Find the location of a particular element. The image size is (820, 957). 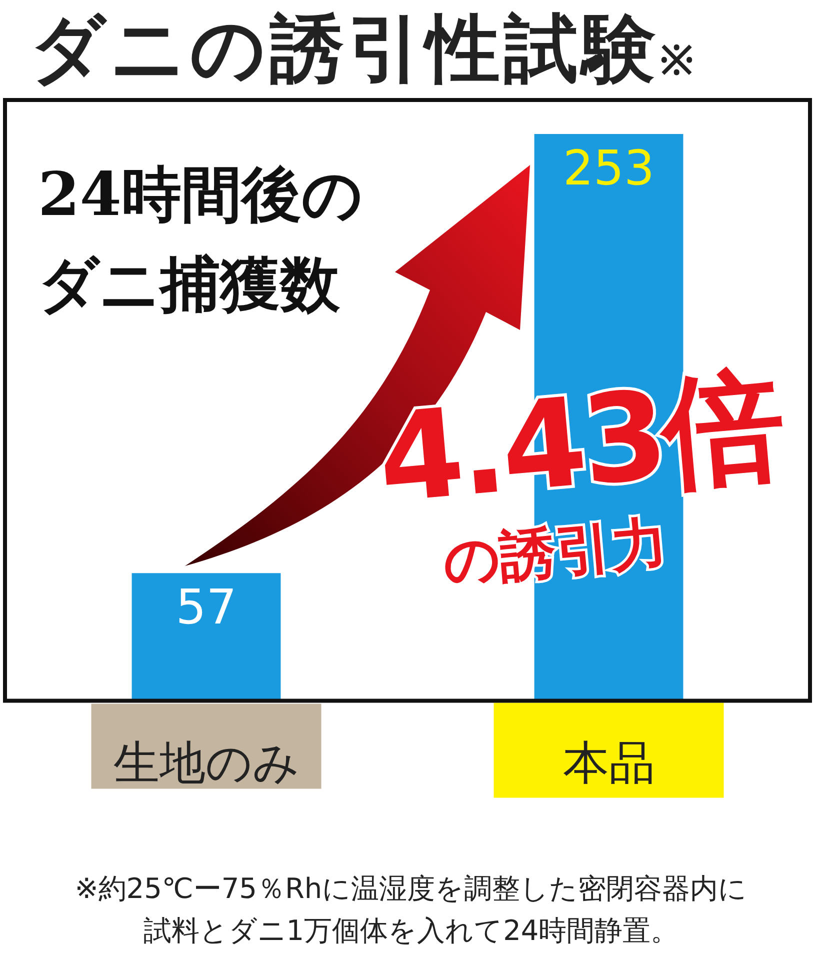

data-label: 57 is located at coordinates (206, 608).